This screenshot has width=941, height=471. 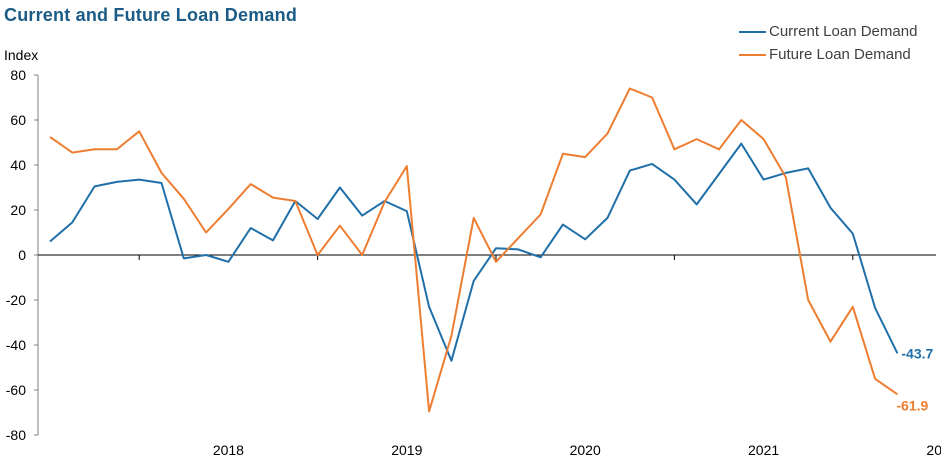 I want to click on chart-title: Current and Future Loan Demand, so click(x=151, y=15).